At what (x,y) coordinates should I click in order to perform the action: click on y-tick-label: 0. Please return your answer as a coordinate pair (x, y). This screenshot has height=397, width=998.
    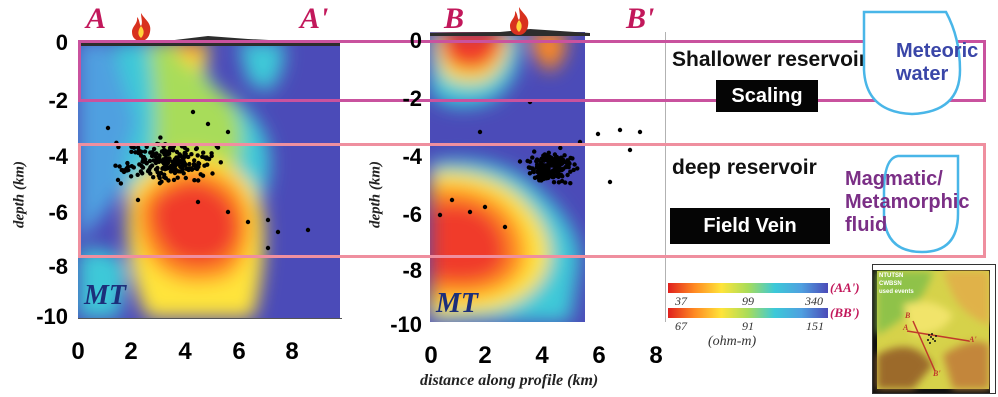
    Looking at the image, I should click on (415, 40).